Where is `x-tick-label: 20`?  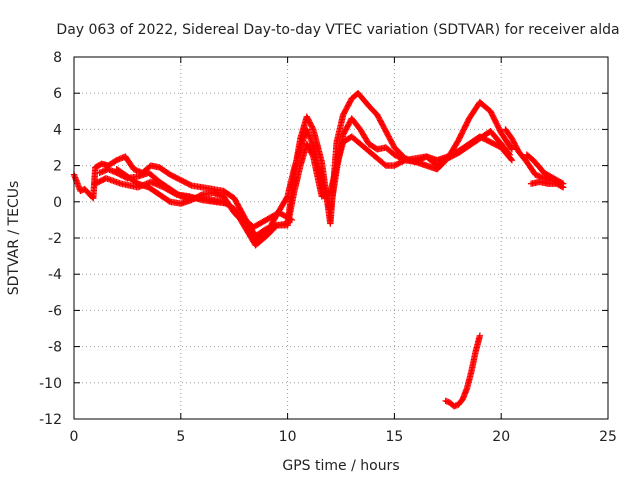 x-tick-label: 20 is located at coordinates (501, 437).